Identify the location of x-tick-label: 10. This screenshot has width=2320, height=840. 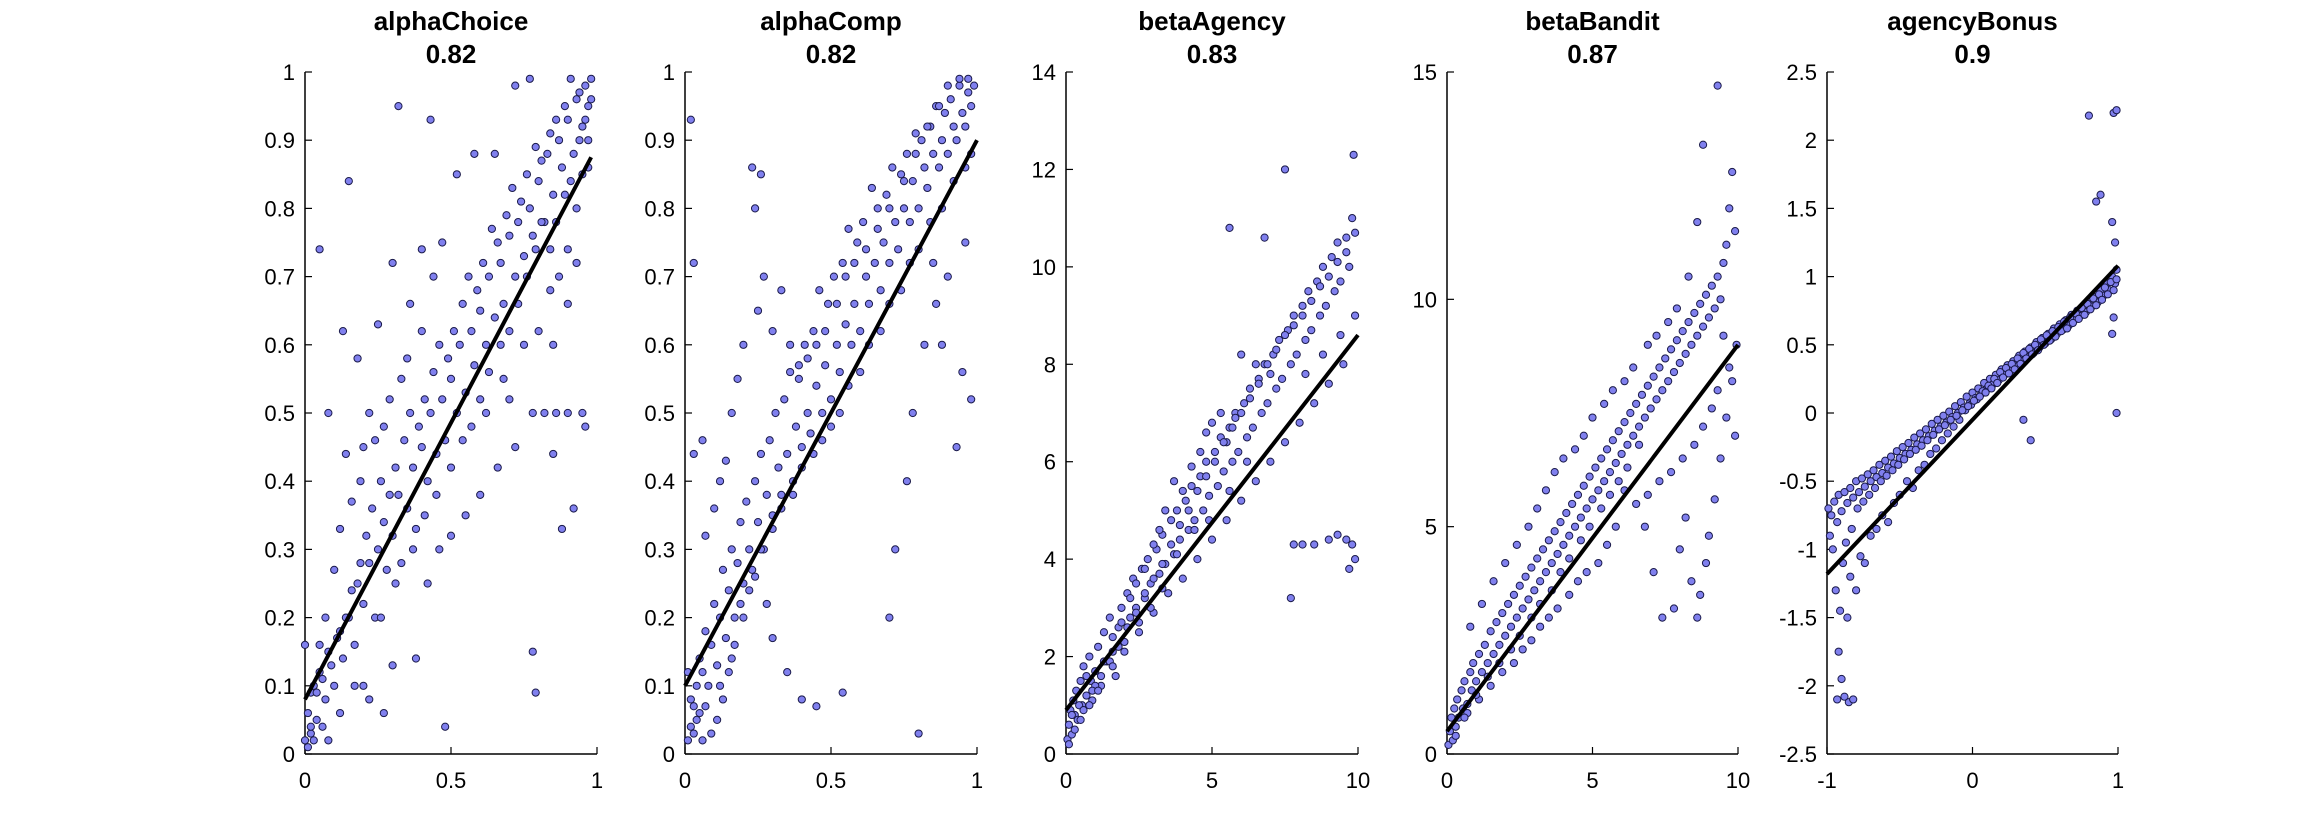
(1738, 780).